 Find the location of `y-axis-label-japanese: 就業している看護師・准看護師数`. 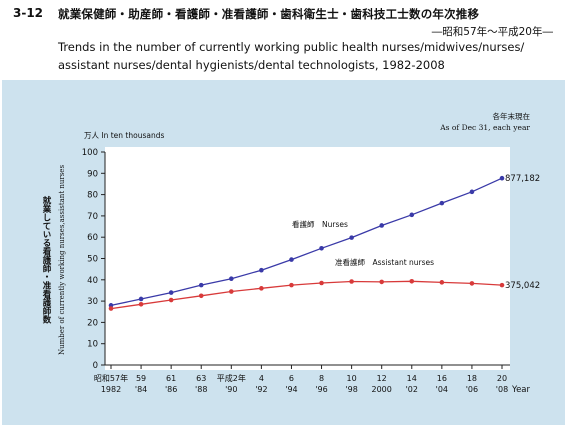

y-axis-label-japanese: 就業している看護師・准看護師数 is located at coordinates (46, 260).